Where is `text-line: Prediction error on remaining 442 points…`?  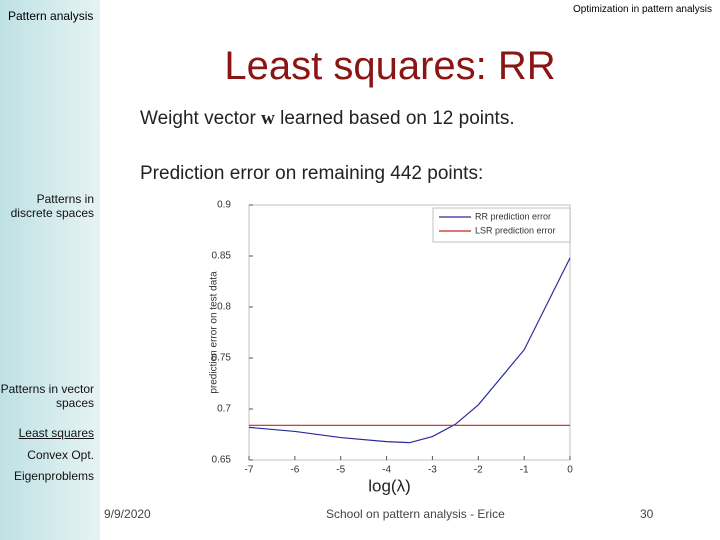 text-line: Prediction error on remaining 442 points… is located at coordinates (312, 173).